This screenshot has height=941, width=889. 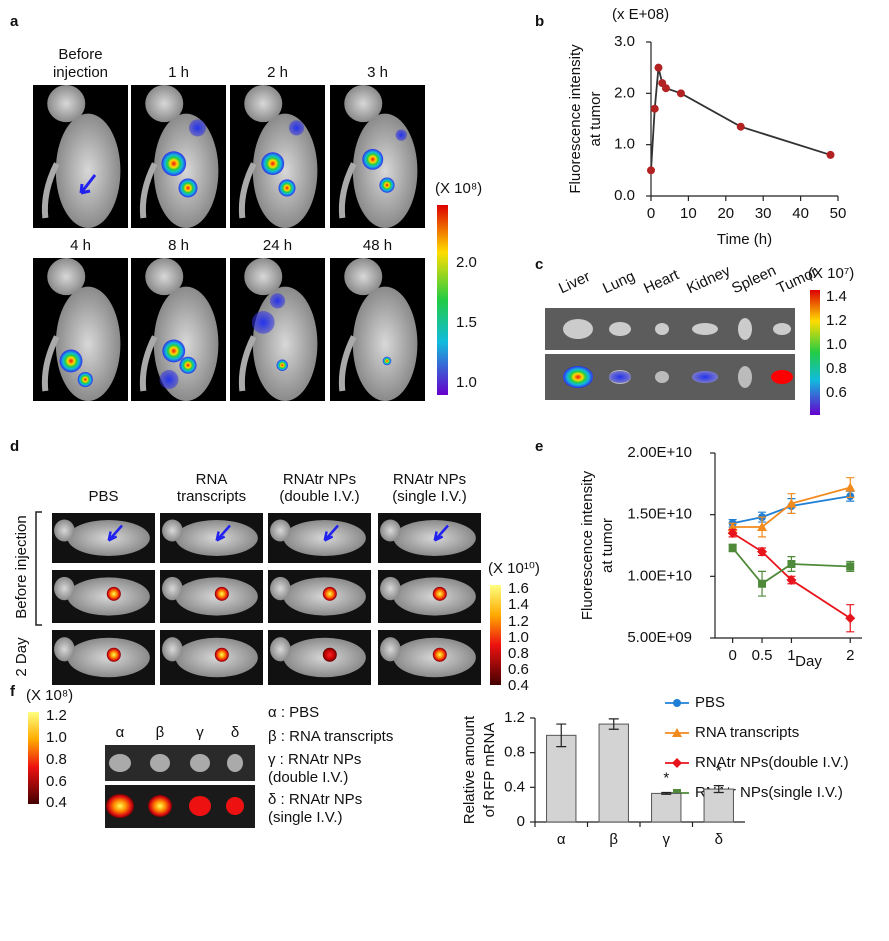 What do you see at coordinates (539, 446) in the screenshot?
I see `panel-letter: e` at bounding box center [539, 446].